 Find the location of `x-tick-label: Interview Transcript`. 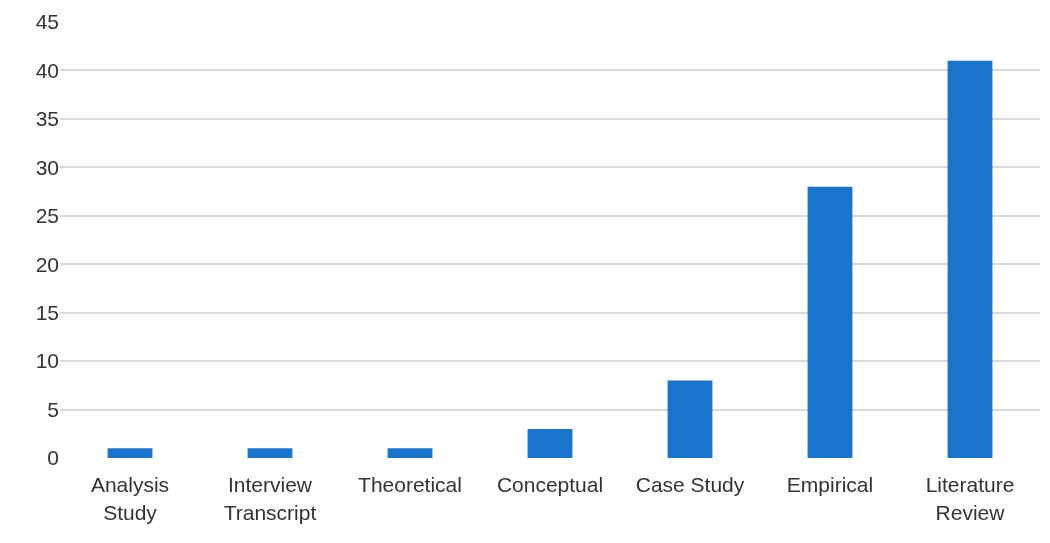

x-tick-label: Interview Transcript is located at coordinates (270, 498).